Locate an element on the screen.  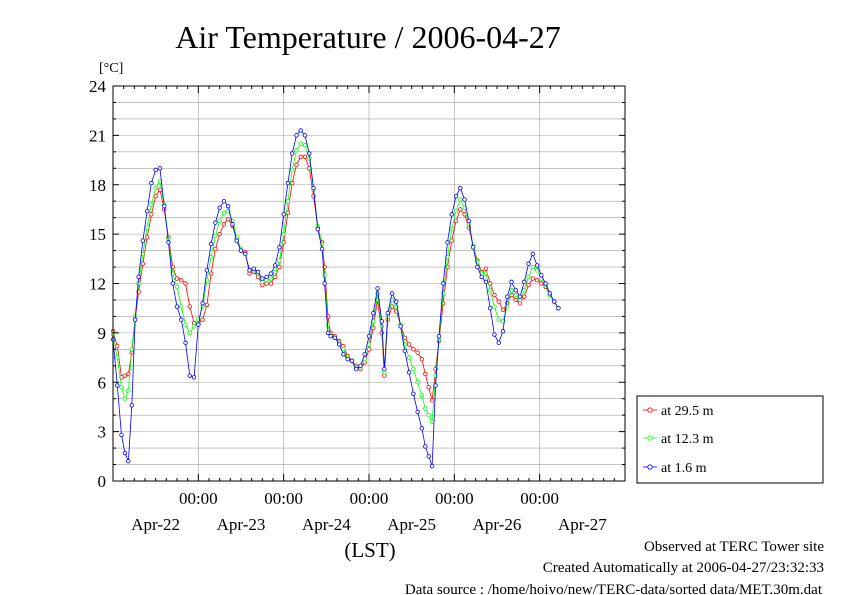
x-date-tick-label: Apr-26 is located at coordinates (497, 524).